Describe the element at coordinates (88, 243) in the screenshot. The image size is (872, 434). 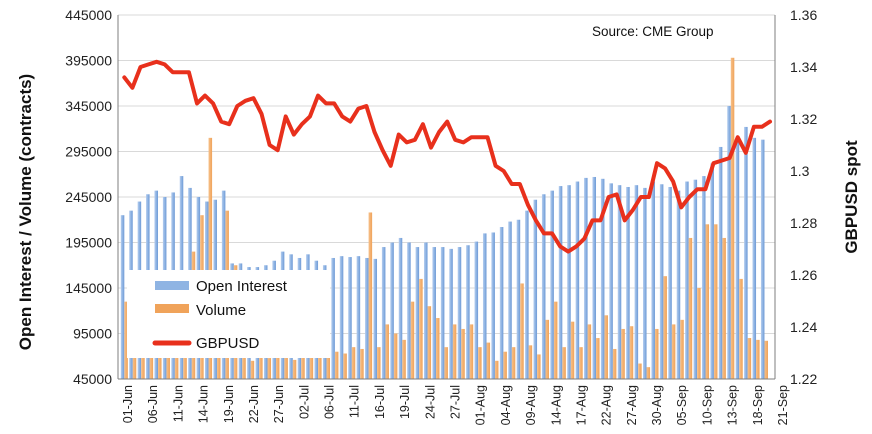
I see `left-axis-tick-label: 195000` at that location.